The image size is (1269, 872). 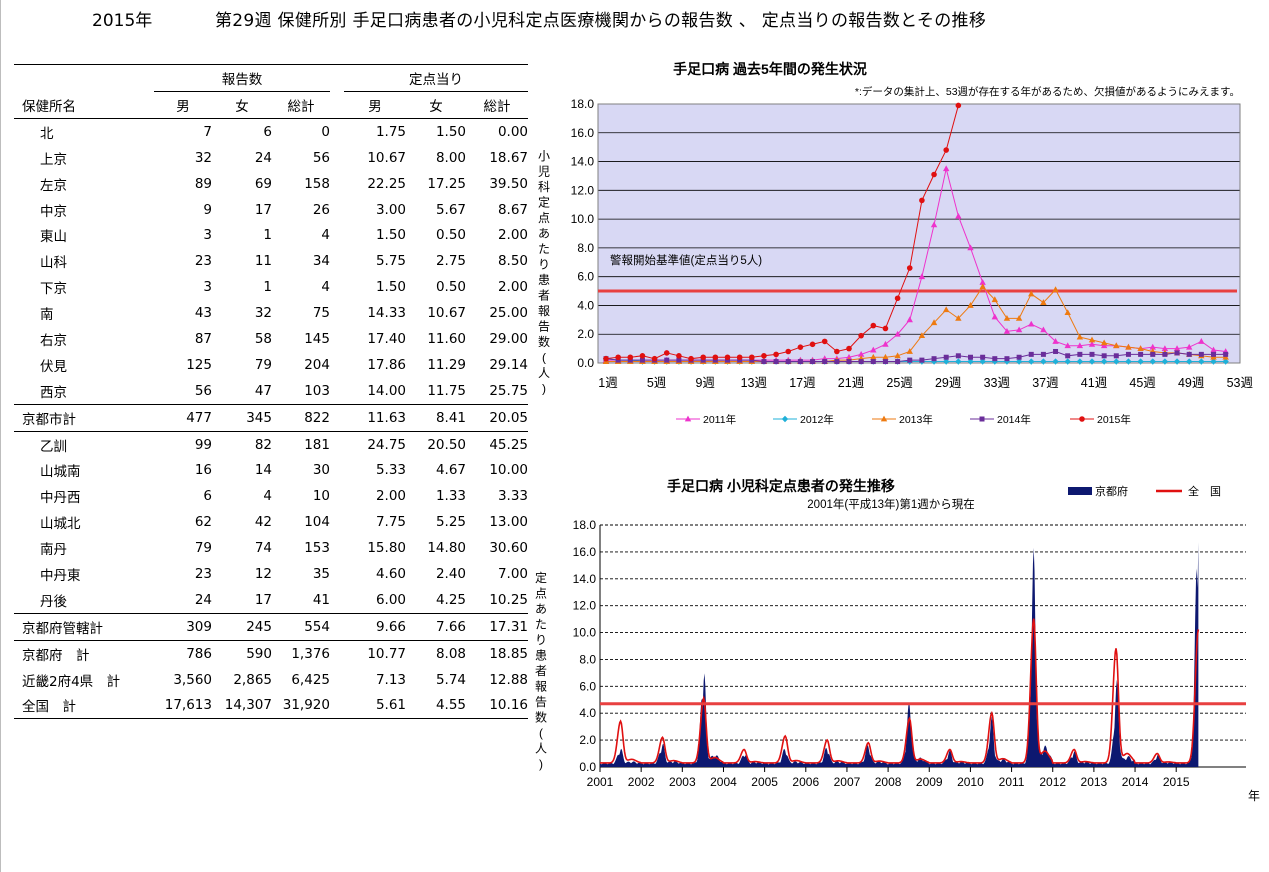 I want to click on female-count: 17, so click(x=263, y=599).